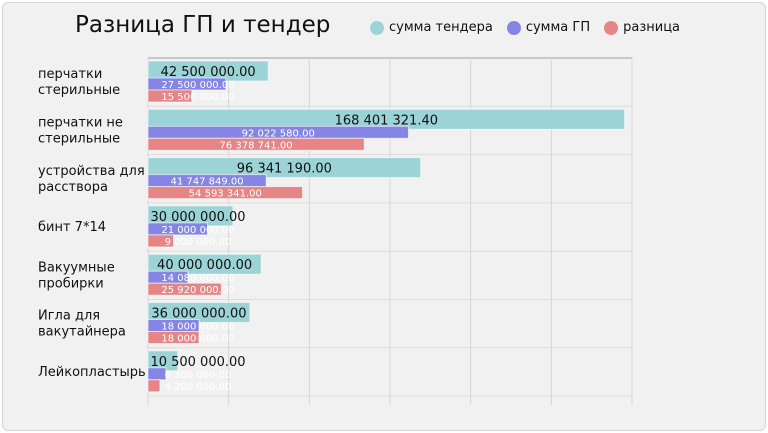 The width and height of the screenshot is (768, 433). Describe the element at coordinates (197, 85) in the screenshot. I see `data-label: 27 500 000.00` at that location.